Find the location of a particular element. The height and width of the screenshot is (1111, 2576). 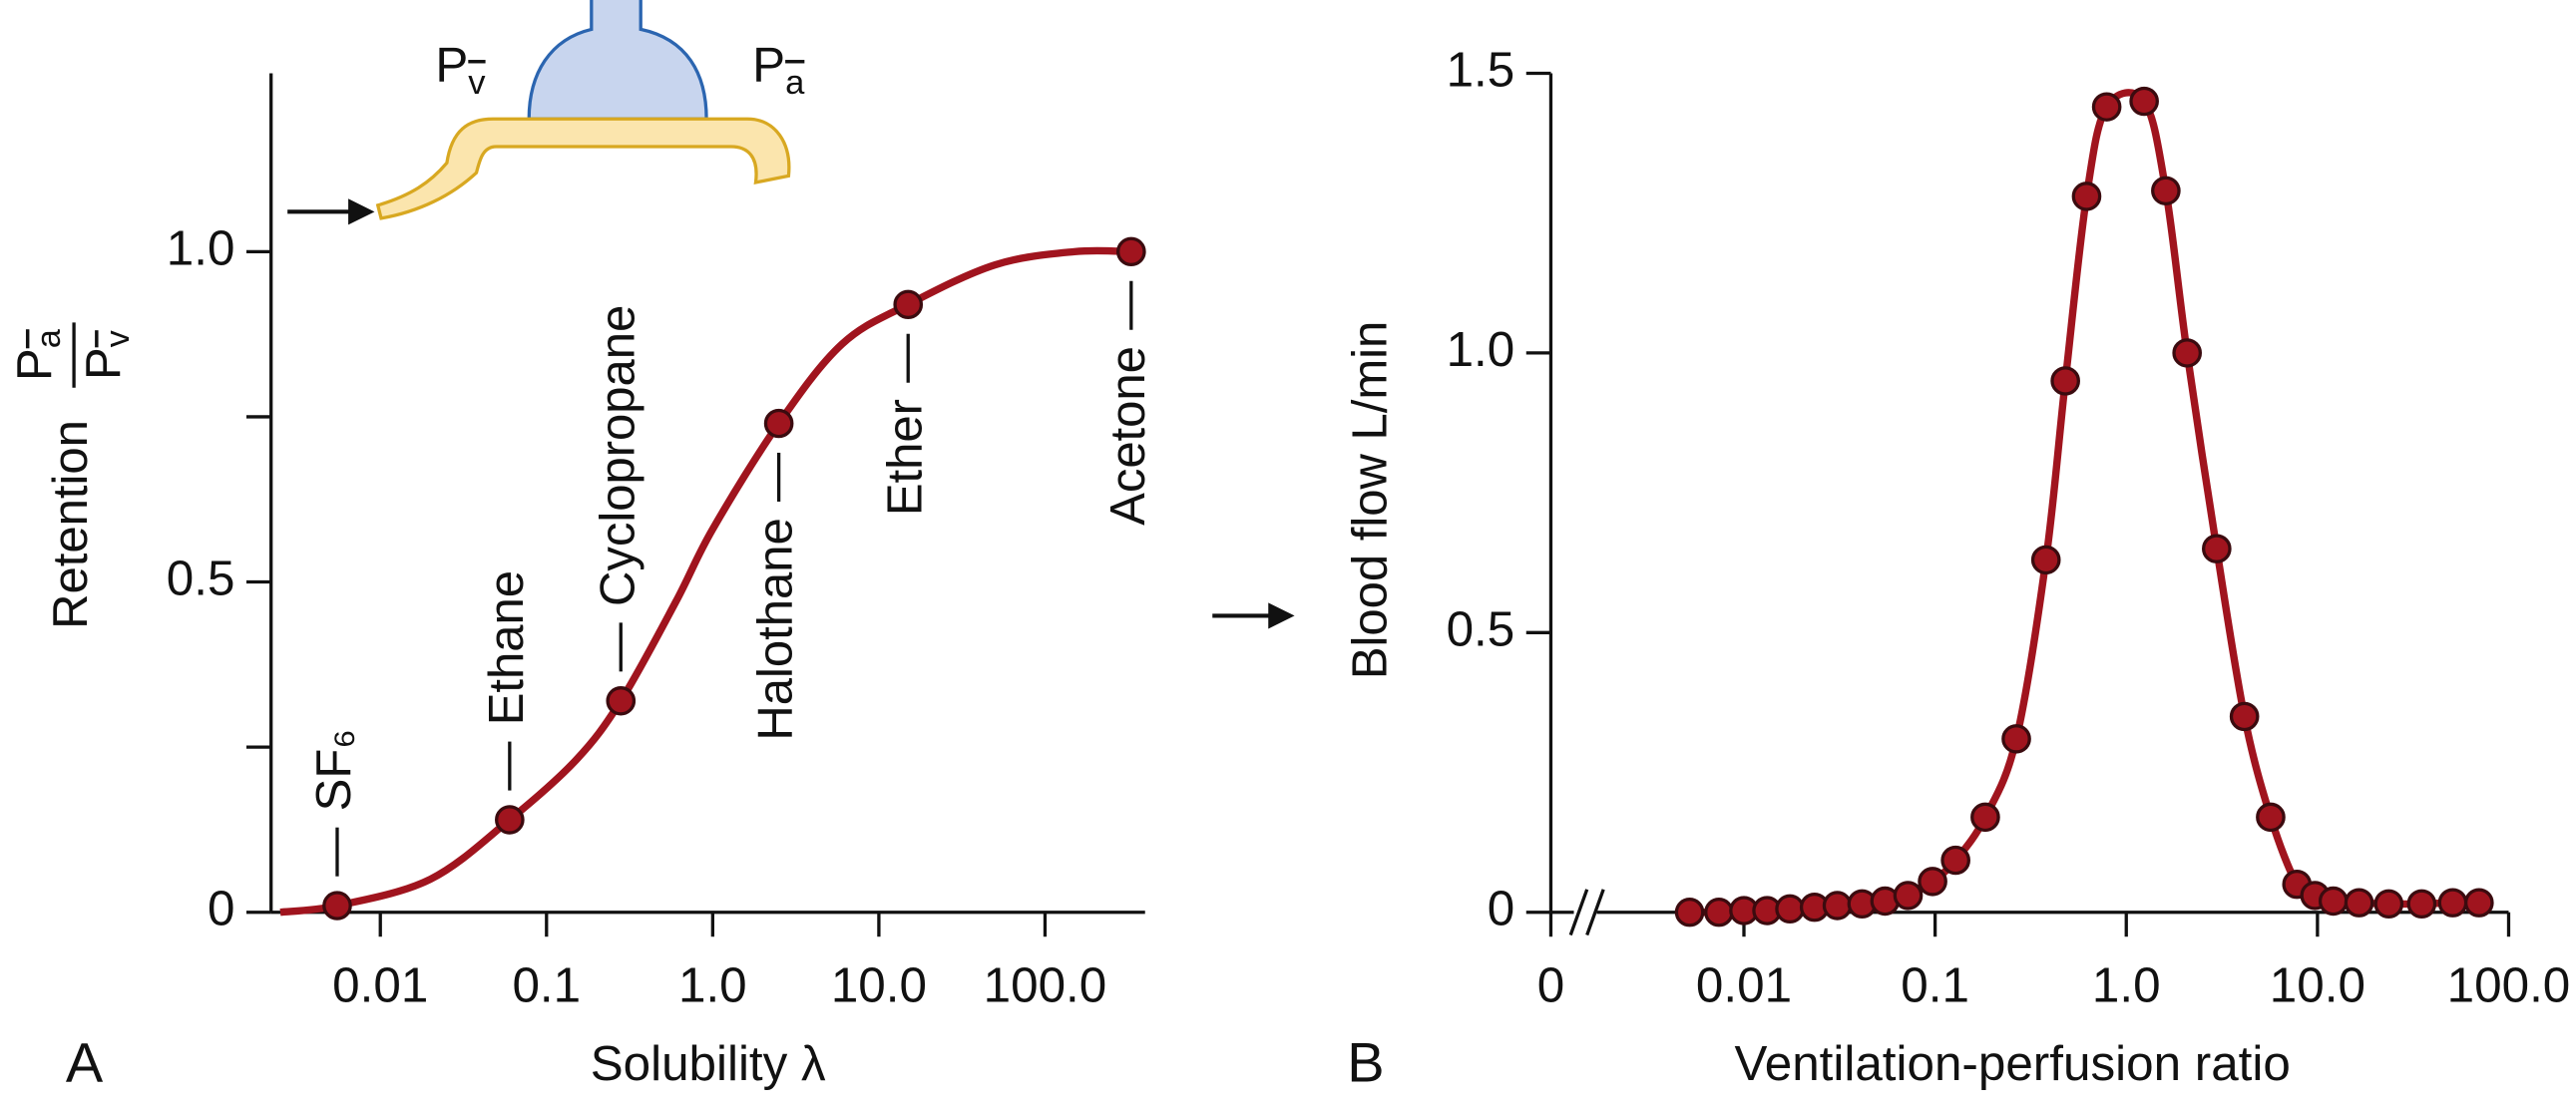

inset-label-sub: v is located at coordinates (477, 83).